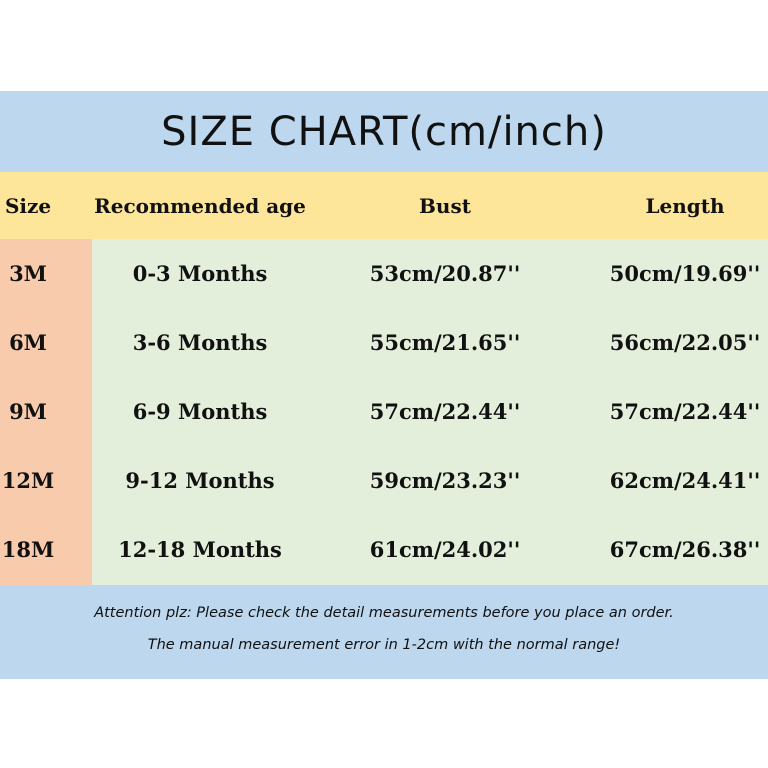 The width and height of the screenshot is (768, 768). Describe the element at coordinates (685, 480) in the screenshot. I see `cell-length: 62cm/24.41''` at that location.